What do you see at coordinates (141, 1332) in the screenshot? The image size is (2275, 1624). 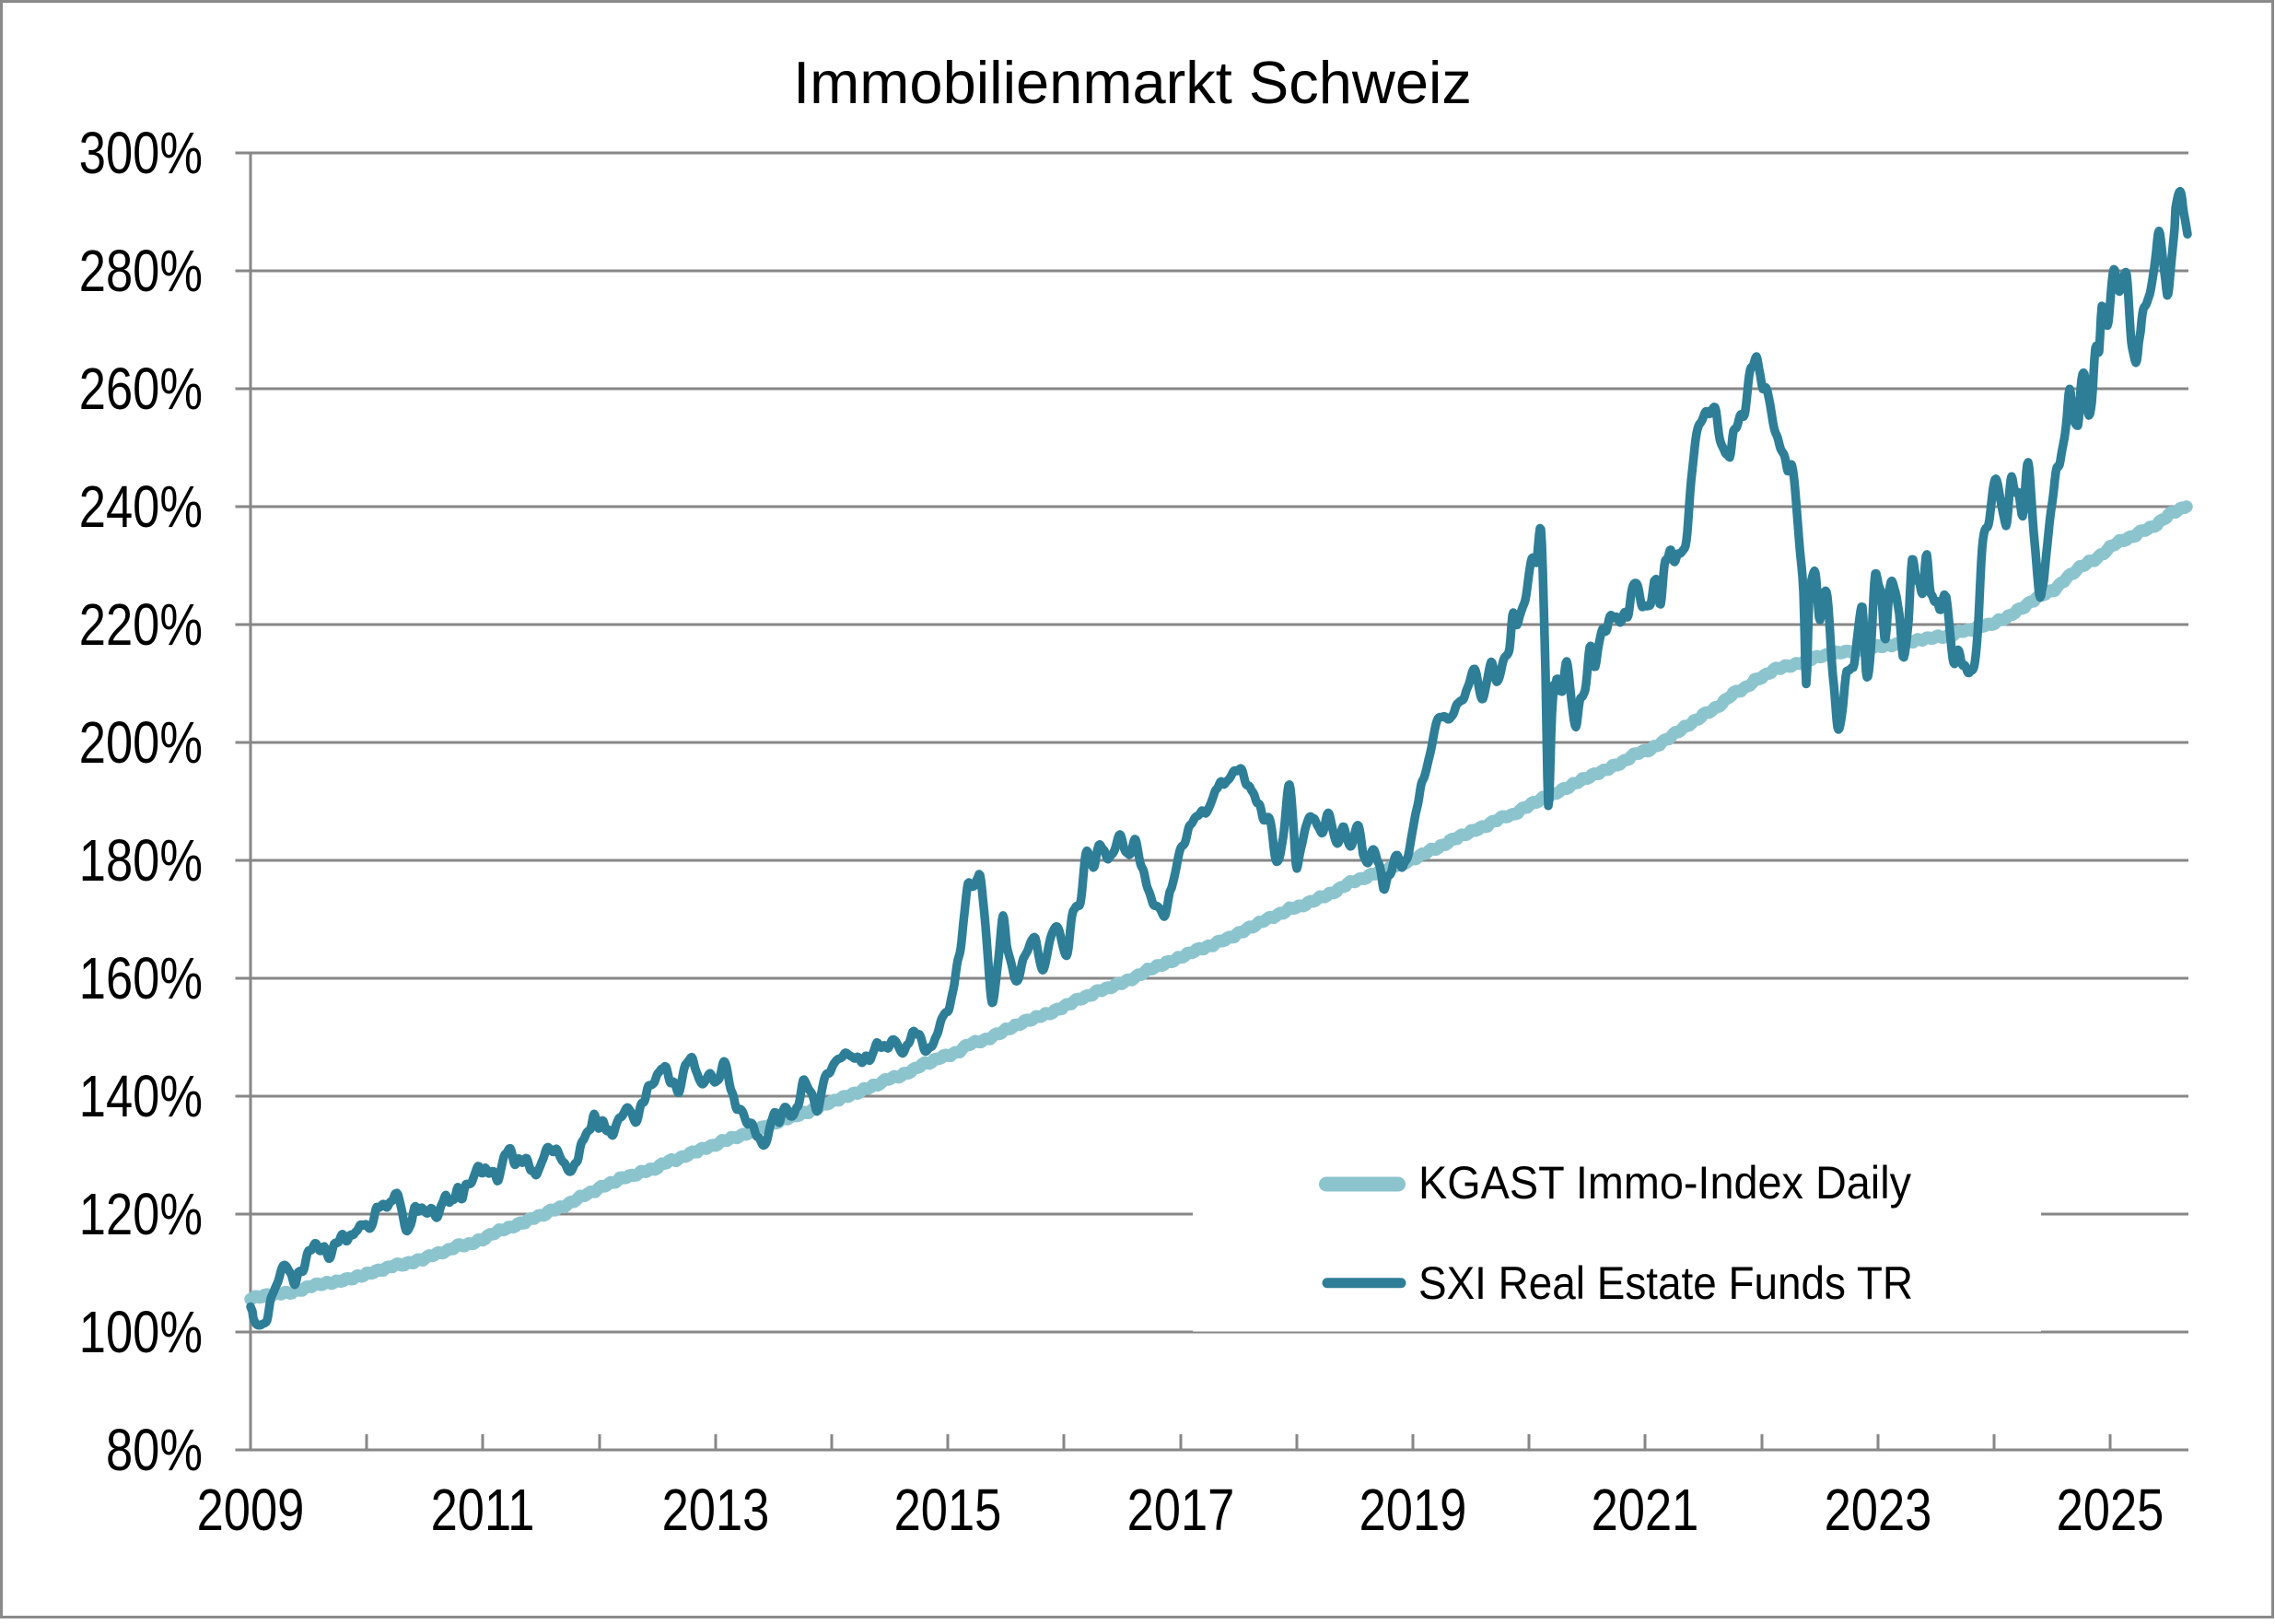 I see `svg-text: 100%` at bounding box center [141, 1332].